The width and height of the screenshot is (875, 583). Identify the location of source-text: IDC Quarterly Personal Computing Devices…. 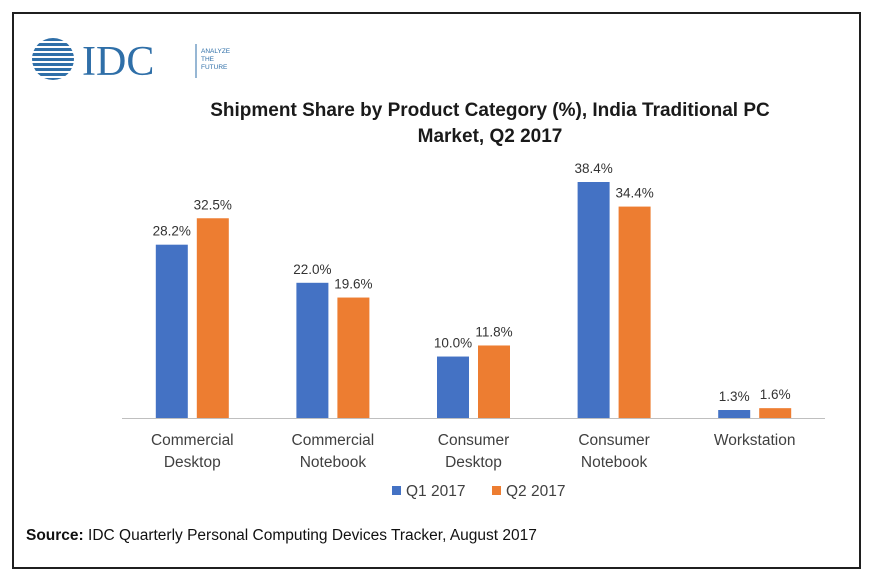
(310, 535).